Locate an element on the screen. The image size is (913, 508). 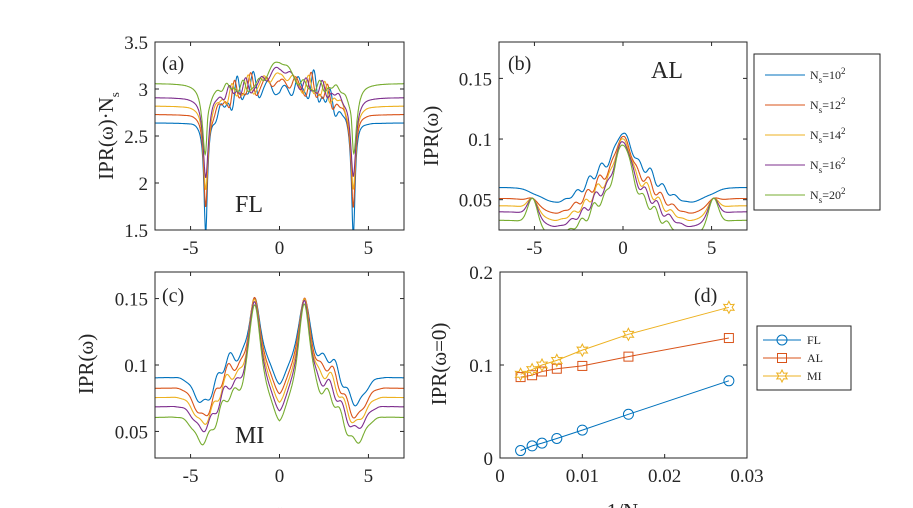
panel-b-ticks: -5 0 5 0.05 0.1 0.15 is located at coordinates (603, 150).